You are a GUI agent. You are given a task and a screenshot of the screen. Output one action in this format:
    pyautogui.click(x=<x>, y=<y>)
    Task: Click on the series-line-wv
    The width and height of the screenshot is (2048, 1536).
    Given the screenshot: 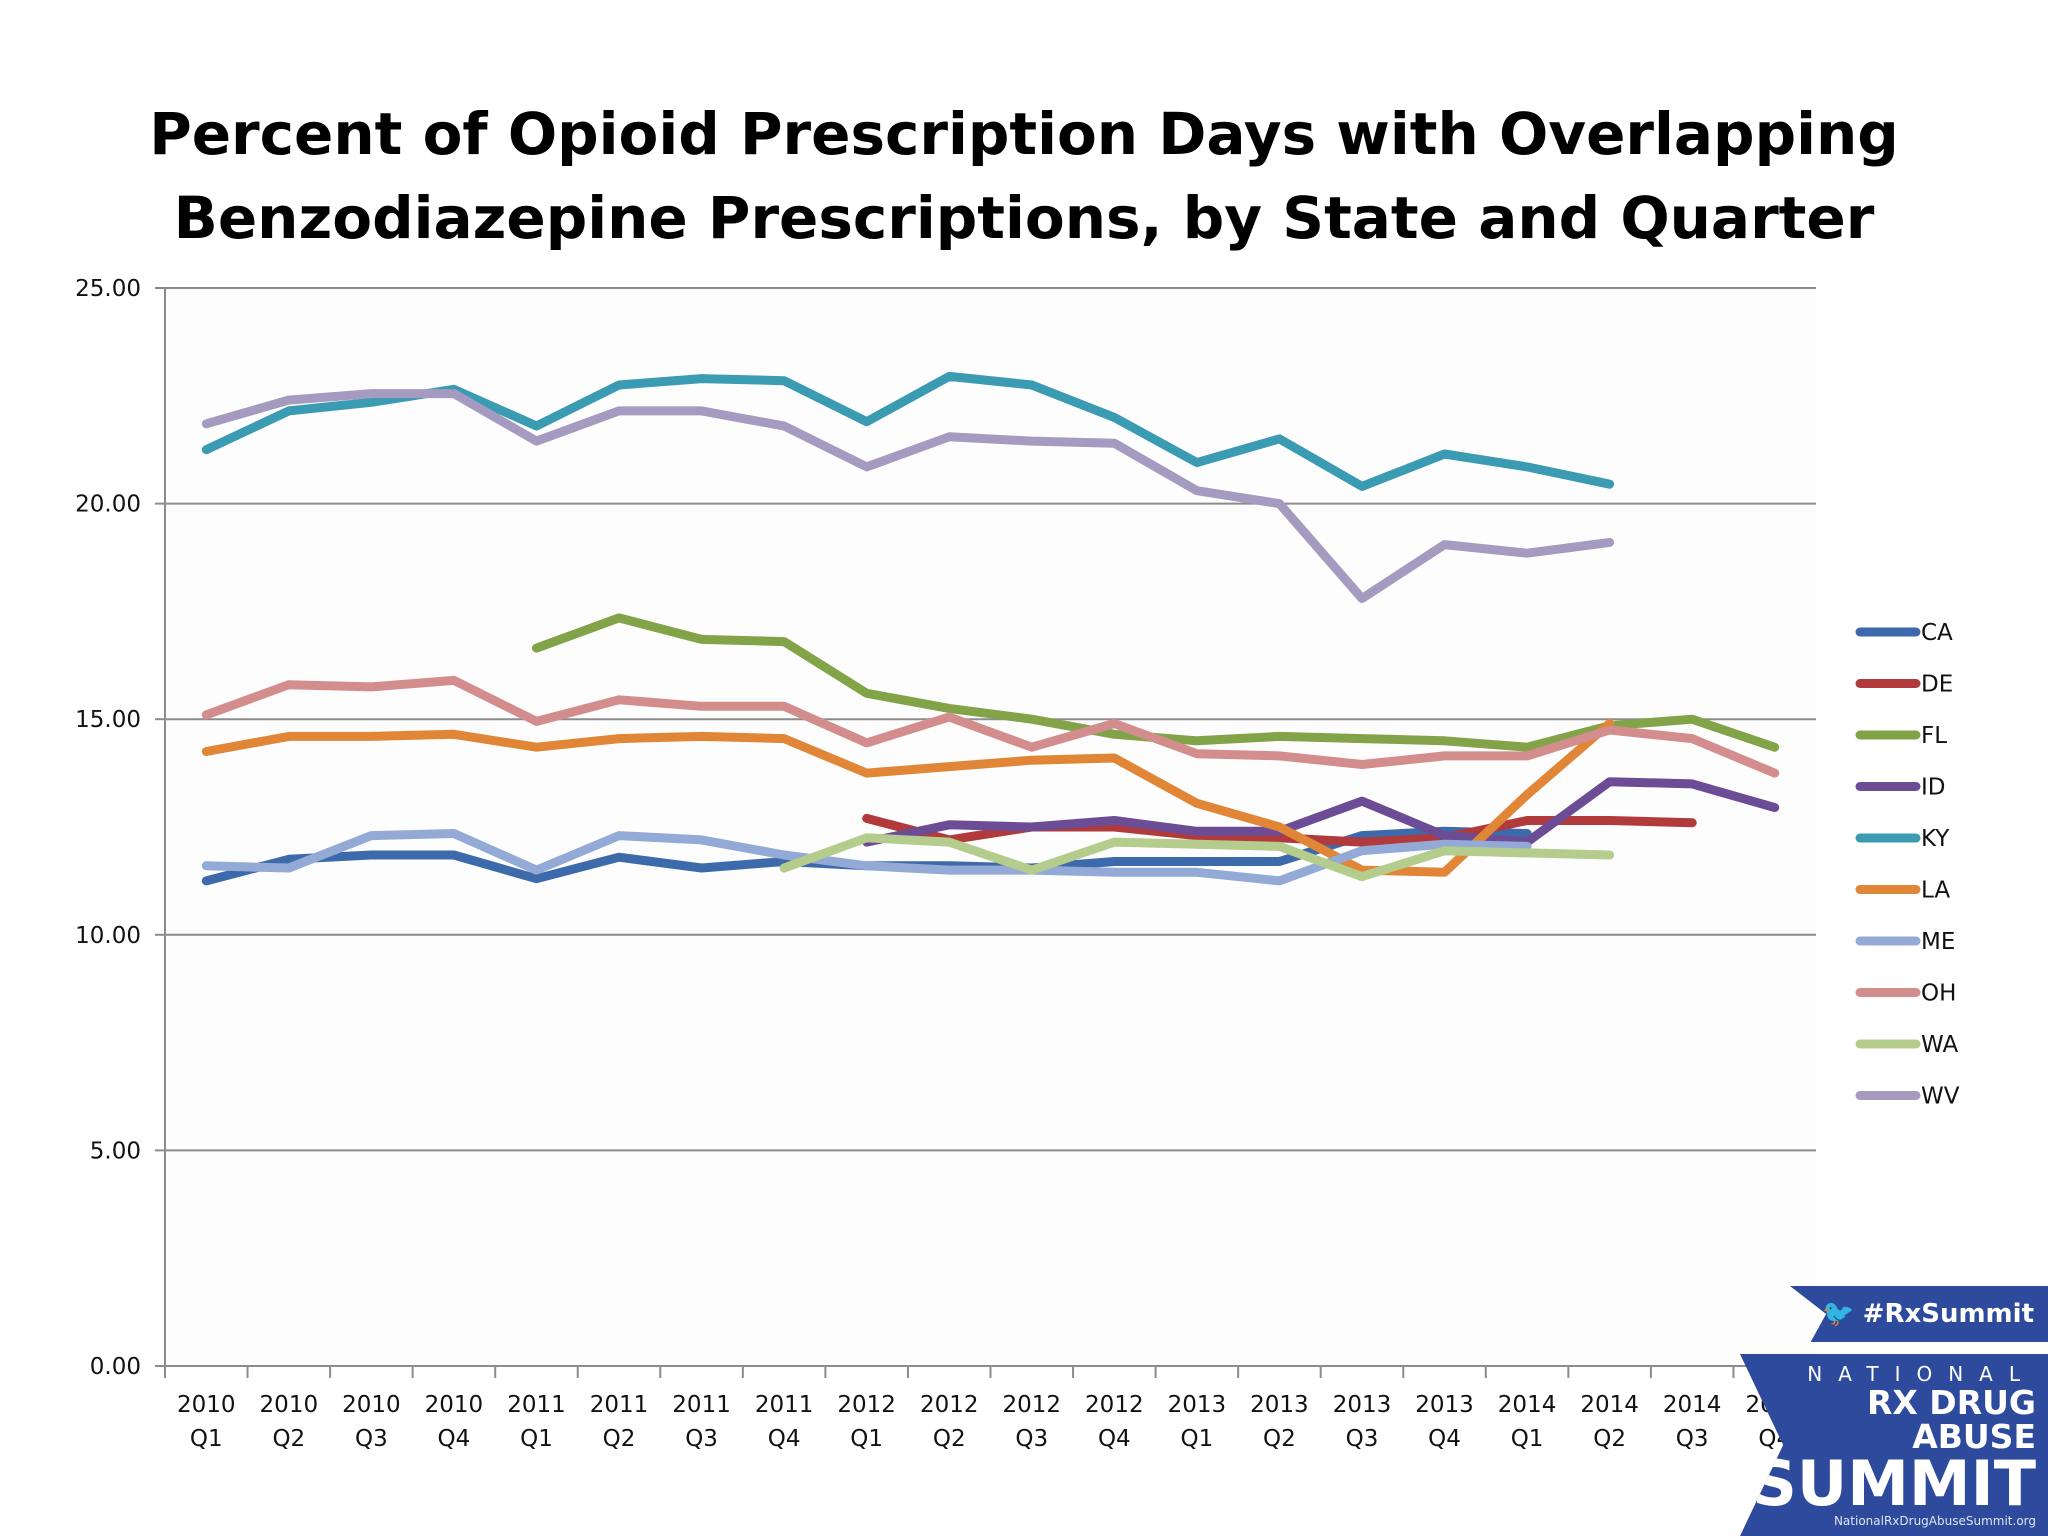 What is the action you would take?
    pyautogui.click(x=908, y=496)
    